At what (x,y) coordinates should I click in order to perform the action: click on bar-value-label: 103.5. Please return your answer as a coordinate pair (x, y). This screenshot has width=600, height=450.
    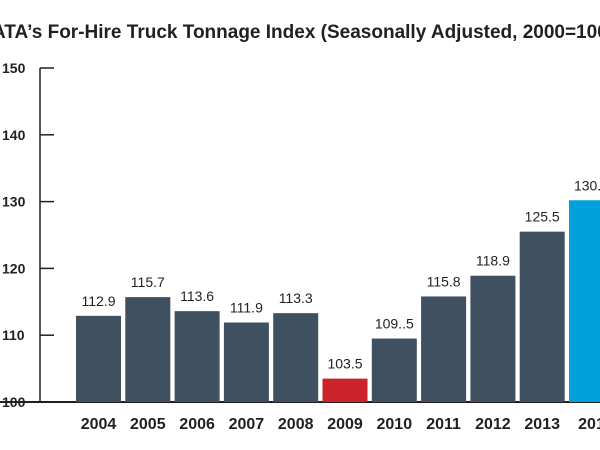
    Looking at the image, I should click on (344, 364).